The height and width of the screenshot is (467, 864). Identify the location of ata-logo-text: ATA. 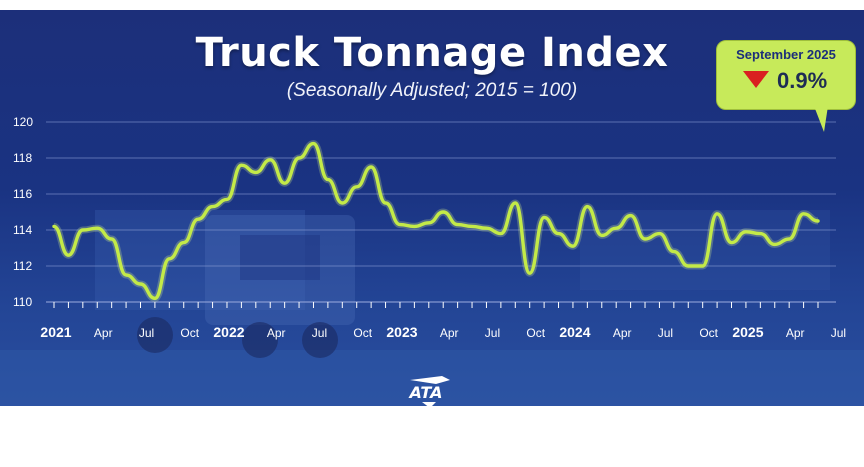
(426, 392).